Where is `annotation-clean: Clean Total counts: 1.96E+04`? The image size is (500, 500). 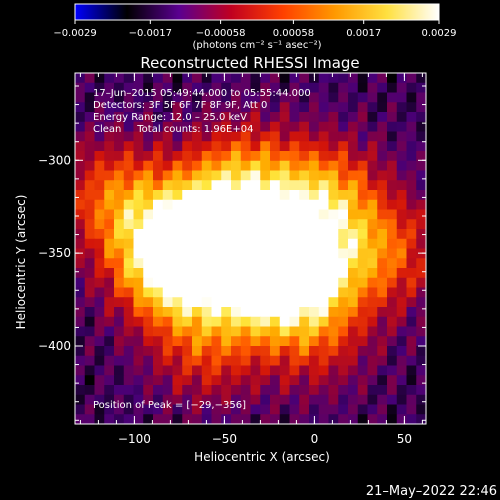
annotation-clean: Clean Total counts: 1.96E+04 is located at coordinates (173, 129).